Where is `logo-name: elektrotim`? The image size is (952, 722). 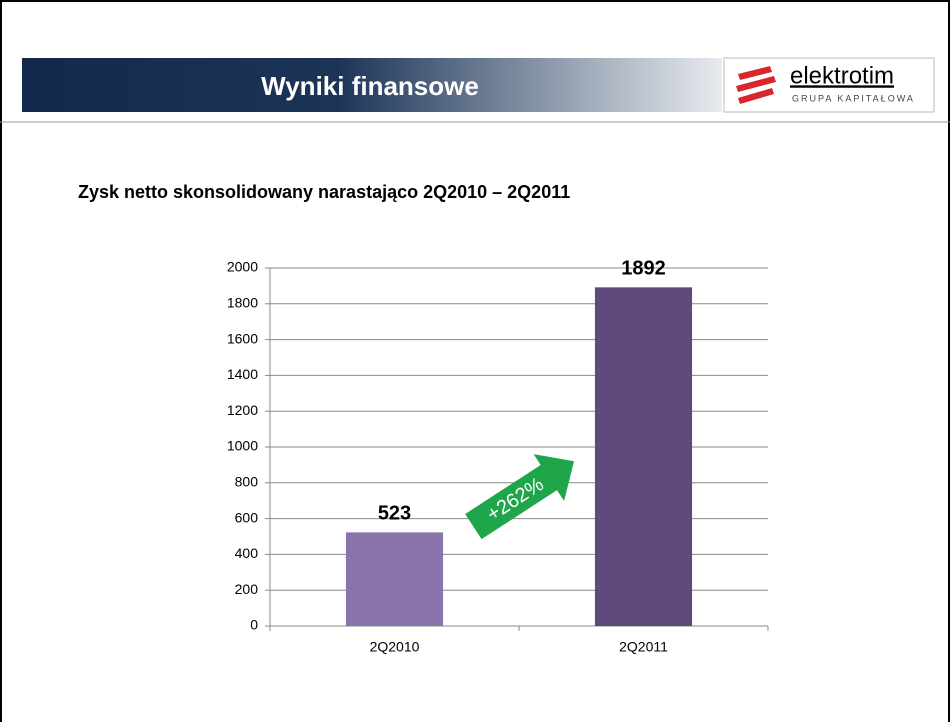
logo-name: elektrotim is located at coordinates (842, 75).